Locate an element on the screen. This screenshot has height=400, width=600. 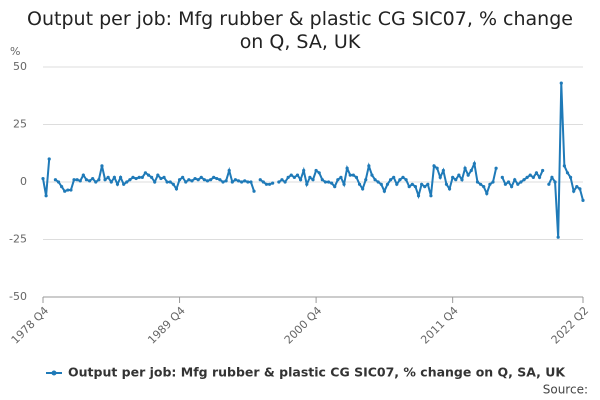
y-axis-label: % is located at coordinates (15, 51).